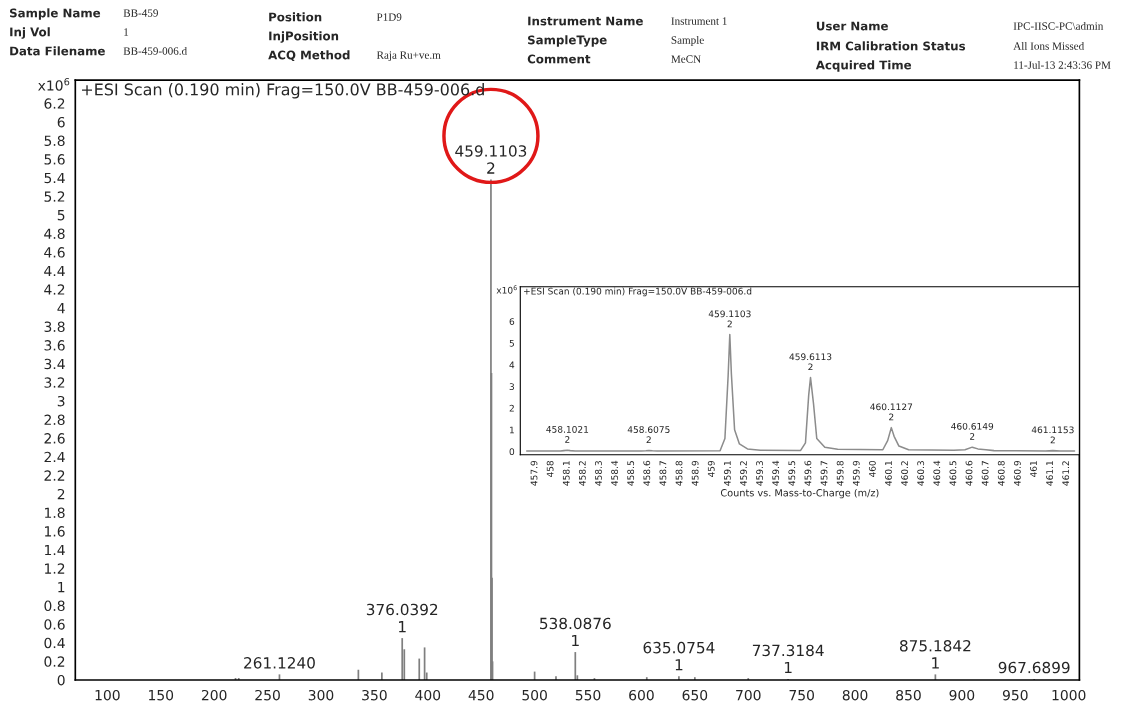  What do you see at coordinates (969, 473) in the screenshot?
I see `x-tick-label: 460.6` at bounding box center [969, 473].